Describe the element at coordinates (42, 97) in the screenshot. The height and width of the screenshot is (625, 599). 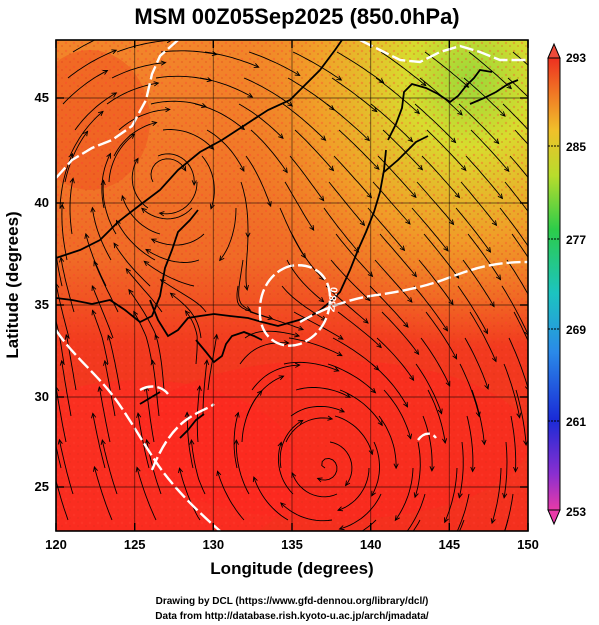
I see `y-tick-label: 45` at that location.